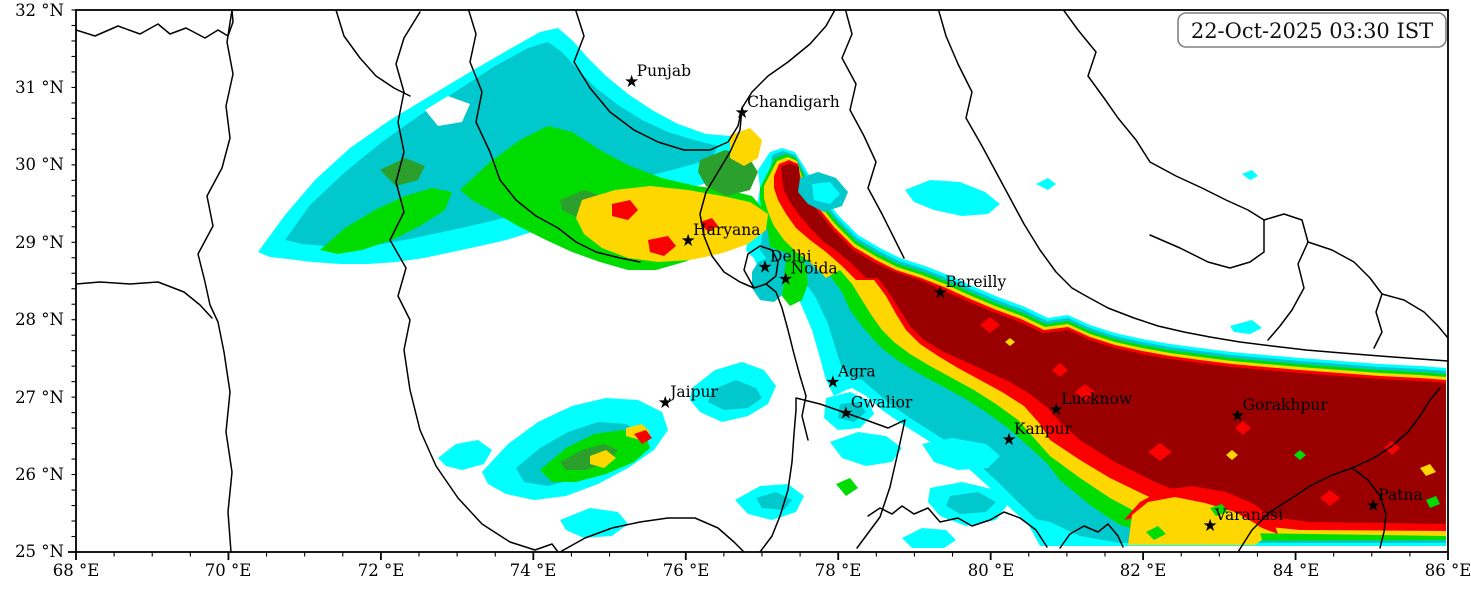  Describe the element at coordinates (990, 325) in the screenshot. I see `contour-mottle-red1` at that location.